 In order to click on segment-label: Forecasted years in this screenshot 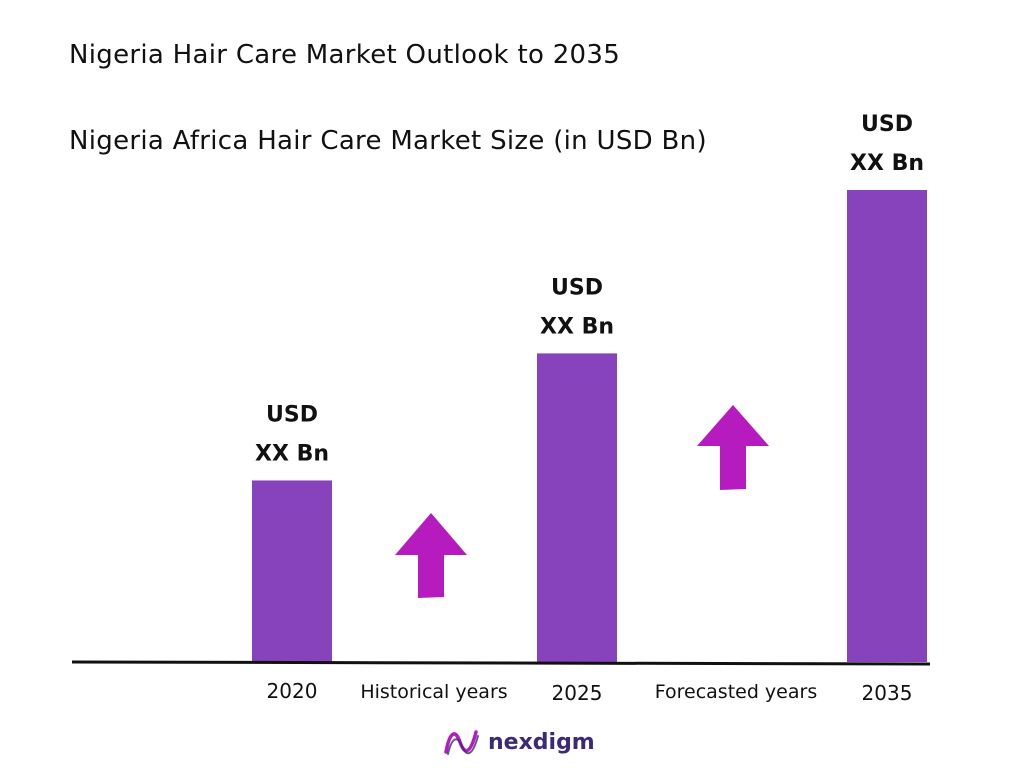, I will do `click(736, 692)`.